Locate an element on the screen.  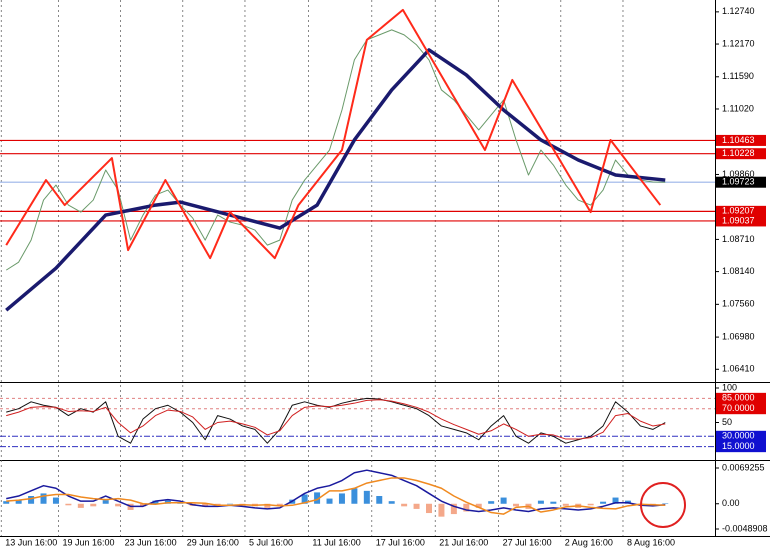
y-tick-label: 0.0069255 is located at coordinates (743, 467).